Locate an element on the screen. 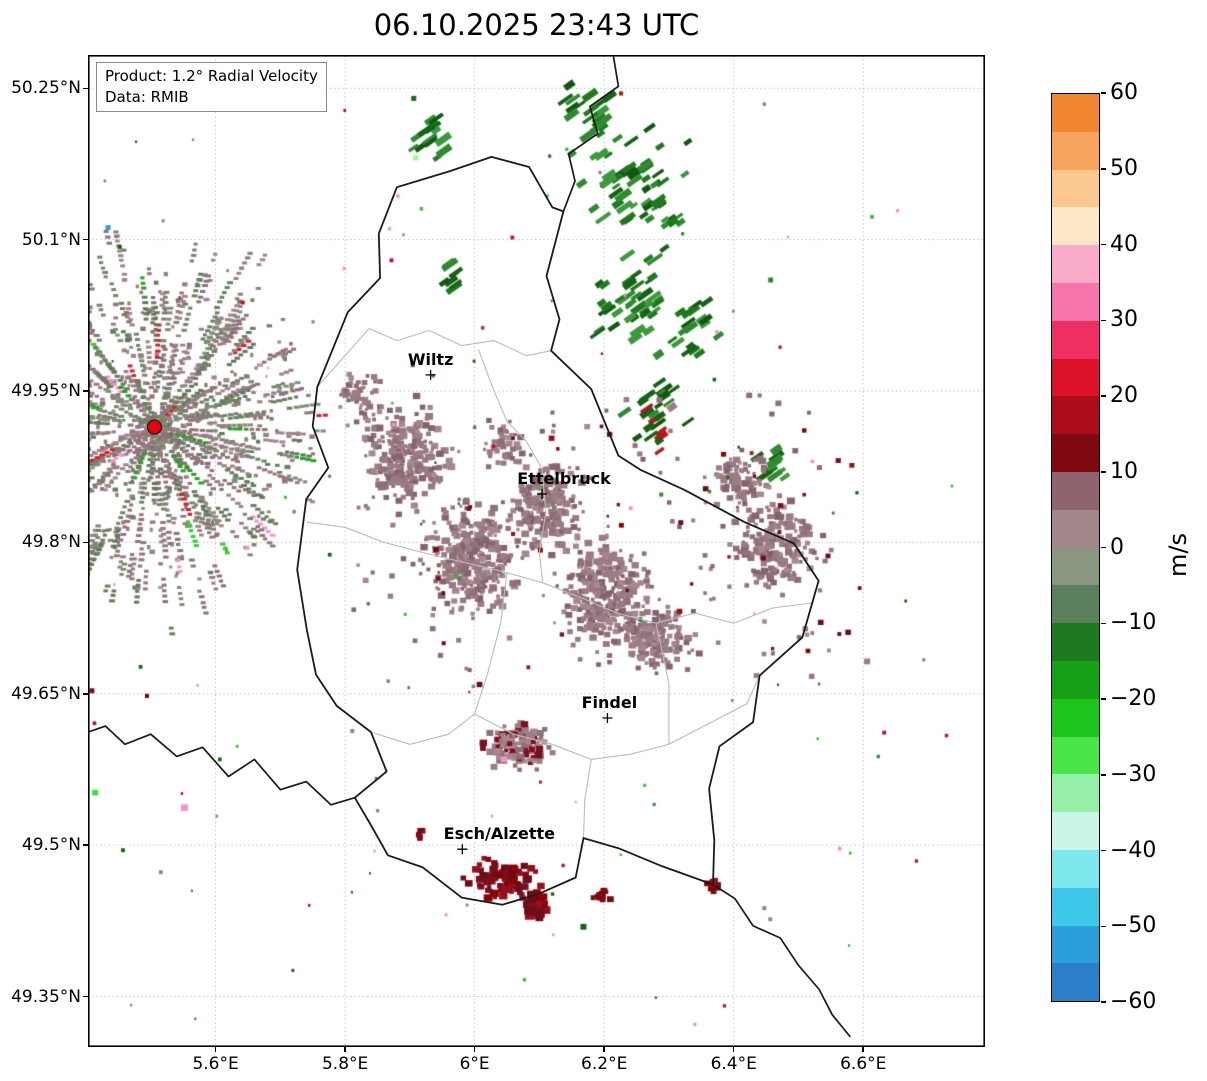 The height and width of the screenshot is (1081, 1207). colorbar-tick-label: −50 is located at coordinates (1133, 926).